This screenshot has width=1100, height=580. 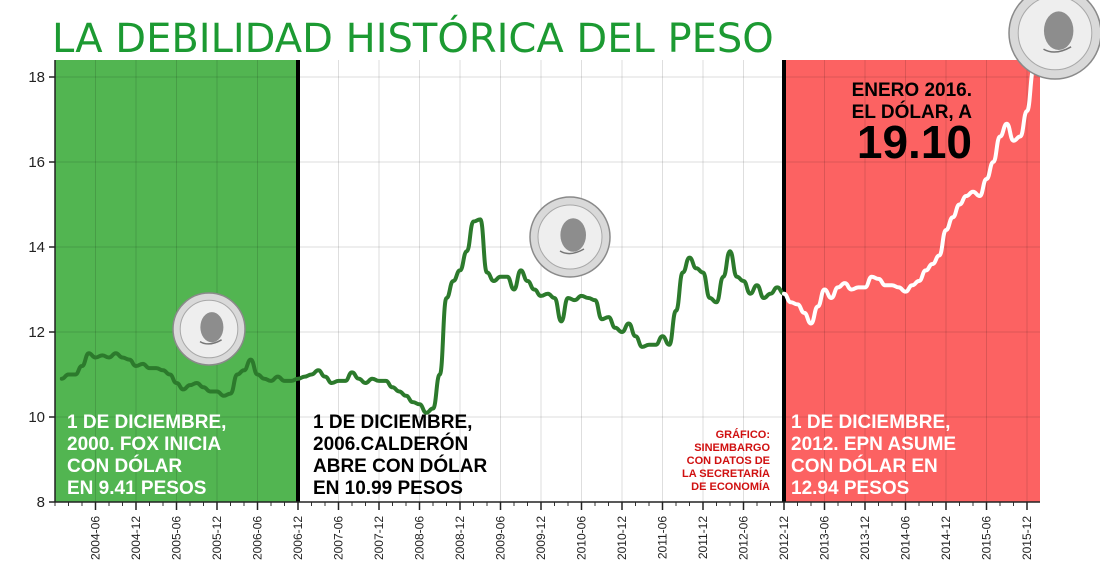 What do you see at coordinates (217, 538) in the screenshot?
I see `x-tick-label: 2005-12` at bounding box center [217, 538].